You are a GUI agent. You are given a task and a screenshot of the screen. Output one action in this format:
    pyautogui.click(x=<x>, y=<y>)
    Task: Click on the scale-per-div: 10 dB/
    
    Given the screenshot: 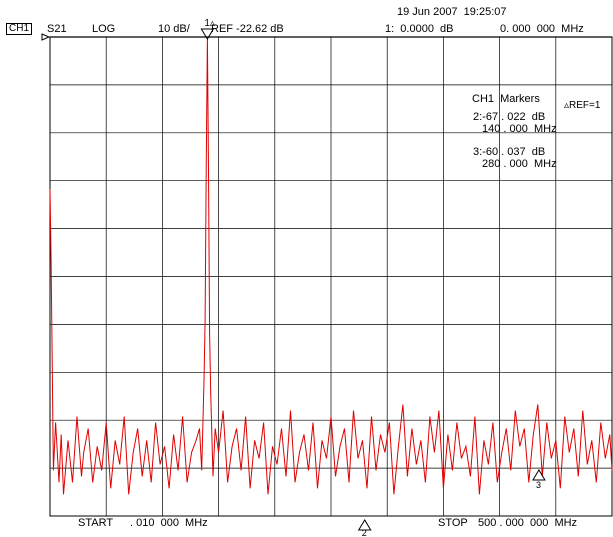 What is the action you would take?
    pyautogui.click(x=174, y=29)
    